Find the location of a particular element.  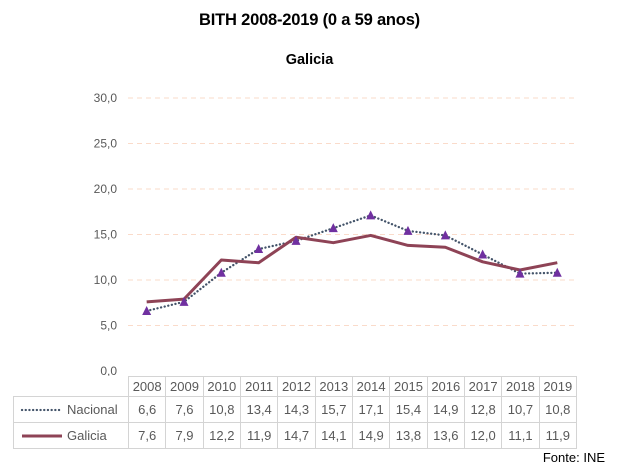

year-header-cell: 2017 is located at coordinates (483, 386).